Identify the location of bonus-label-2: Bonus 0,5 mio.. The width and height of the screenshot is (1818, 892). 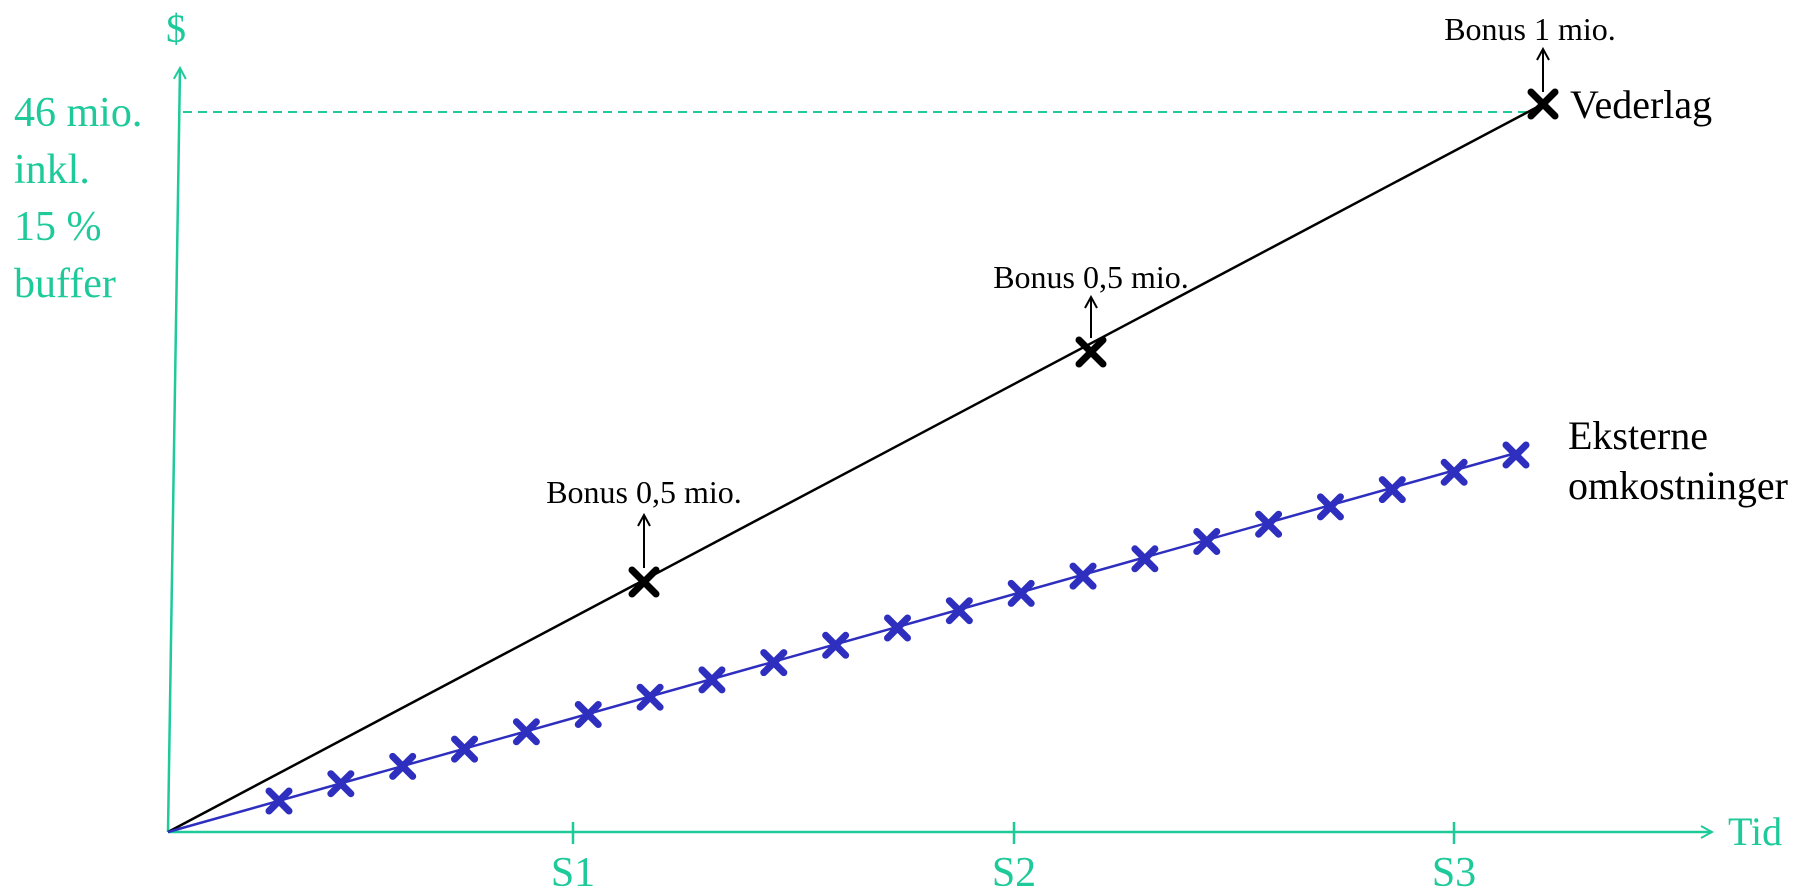
(1091, 277).